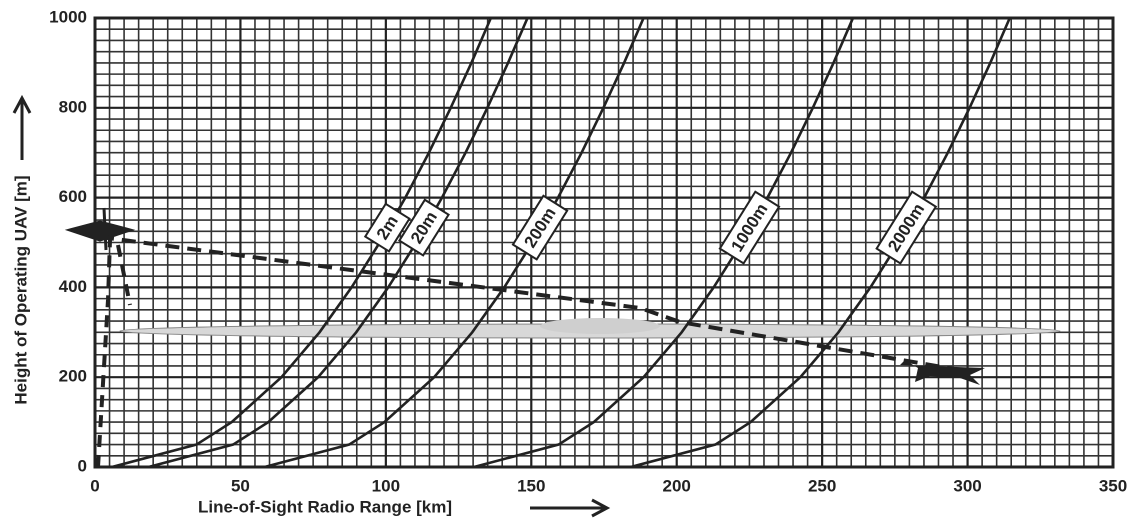 The image size is (1131, 519). I want to click on x-tick-label: 100, so click(386, 485).